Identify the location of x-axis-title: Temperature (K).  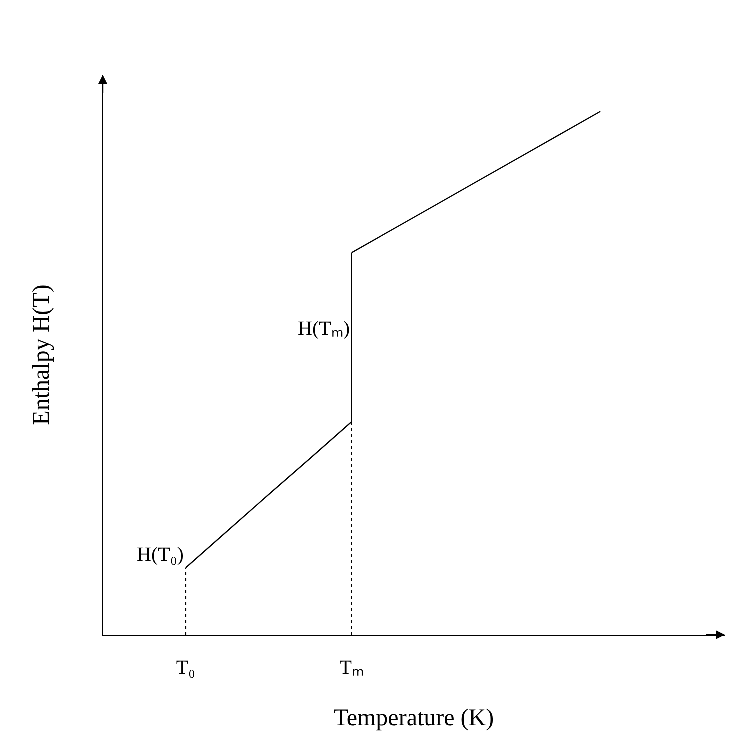
(414, 718).